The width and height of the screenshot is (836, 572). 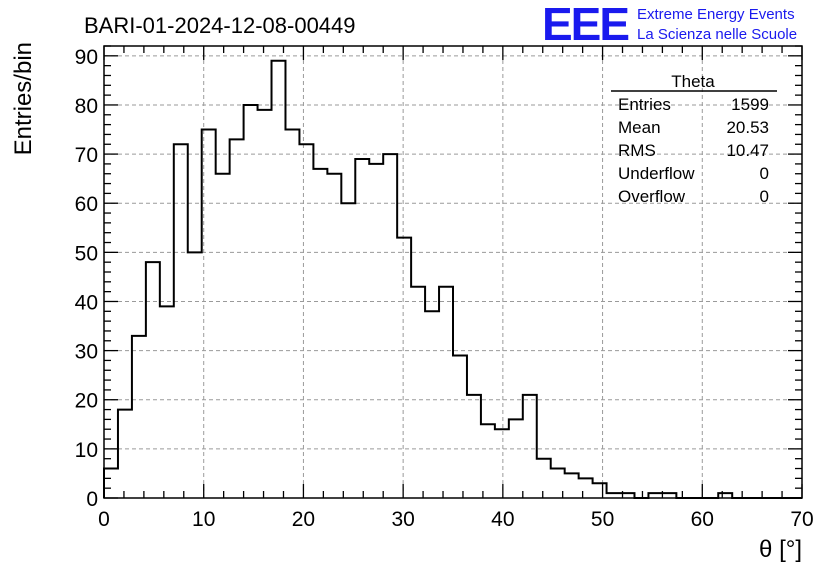 What do you see at coordinates (639, 127) in the screenshot?
I see `stats-row-label: Mean` at bounding box center [639, 127].